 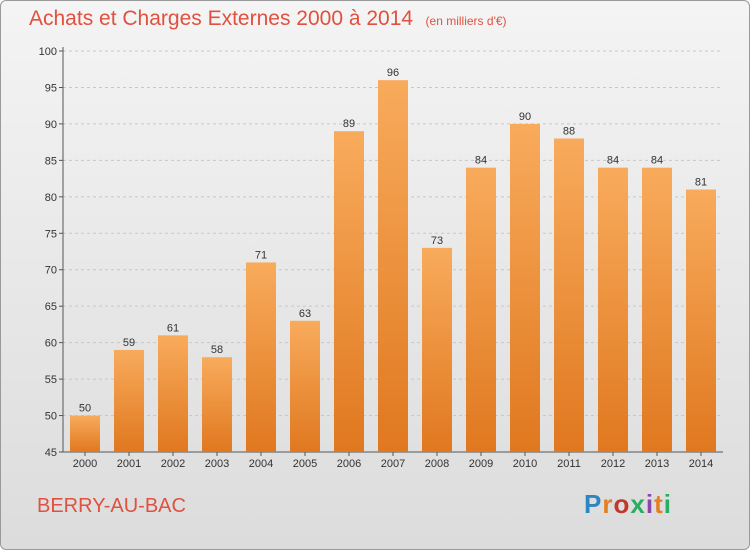 I want to click on value-label-2006: 89, so click(x=349, y=124).